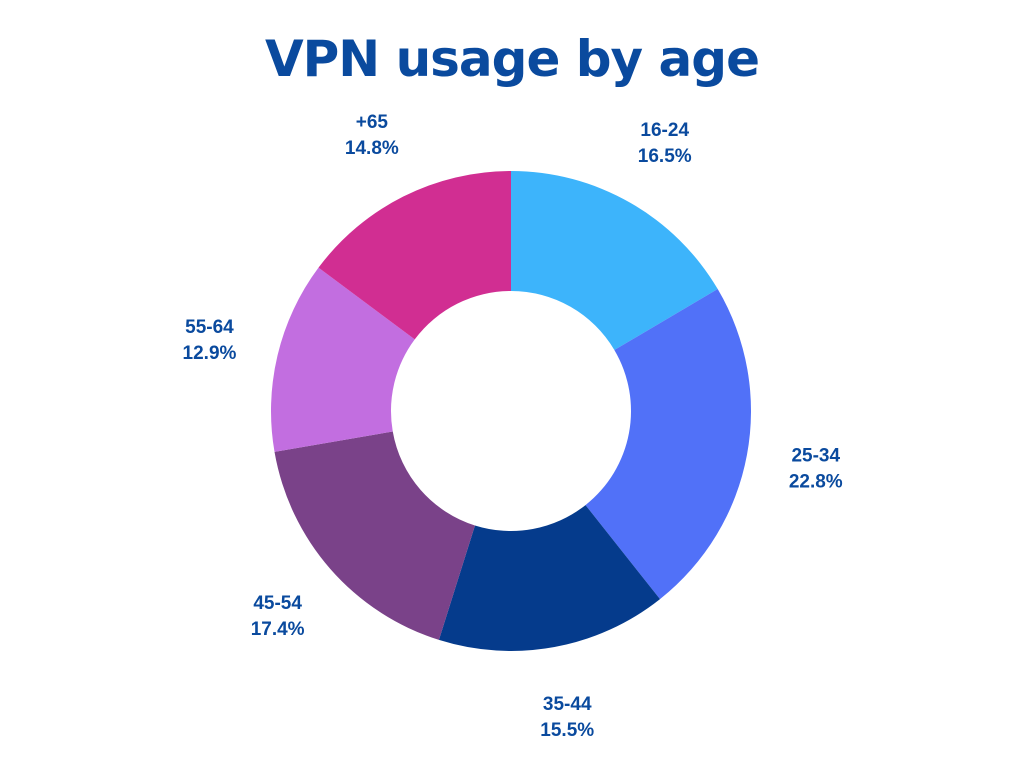 This screenshot has width=1024, height=768. I want to click on slice-category-label: 25-34, so click(815, 456).